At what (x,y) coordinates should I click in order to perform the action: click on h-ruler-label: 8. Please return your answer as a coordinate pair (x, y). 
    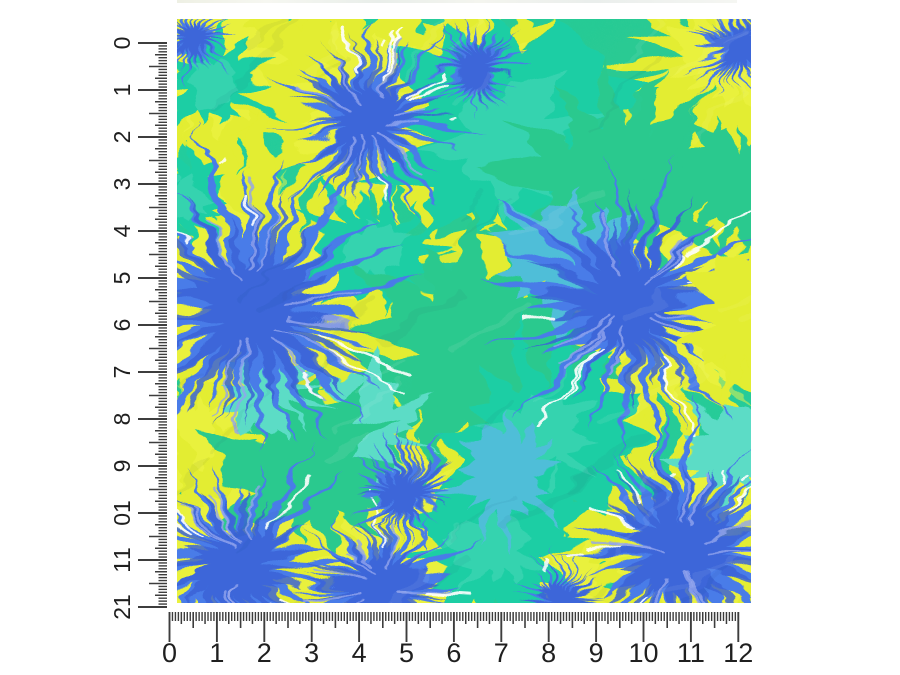
    Looking at the image, I should click on (548, 653).